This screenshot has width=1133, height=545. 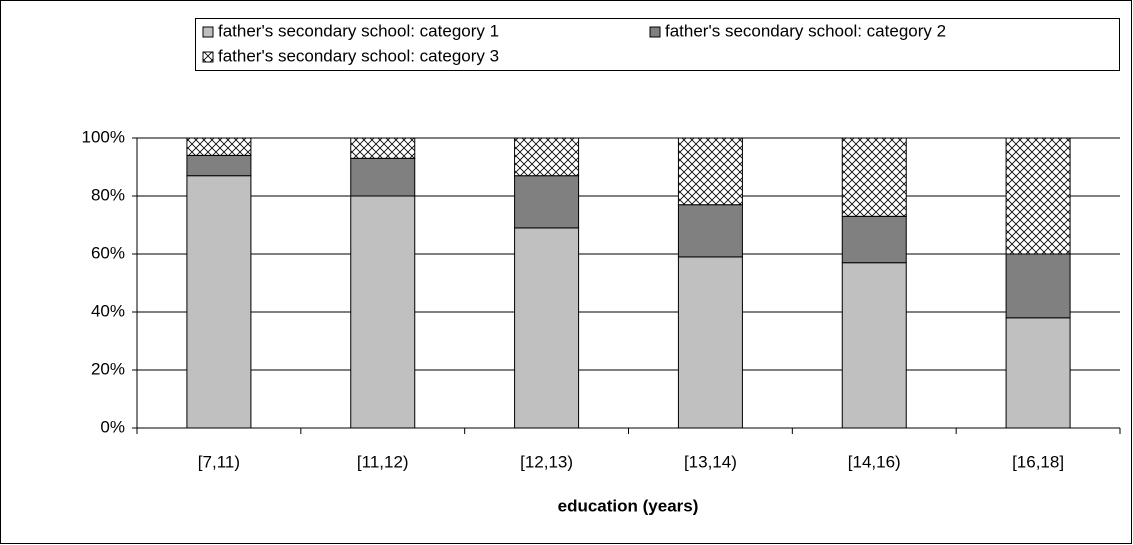 I want to click on y-tick-label: 40%, so click(x=108, y=310).